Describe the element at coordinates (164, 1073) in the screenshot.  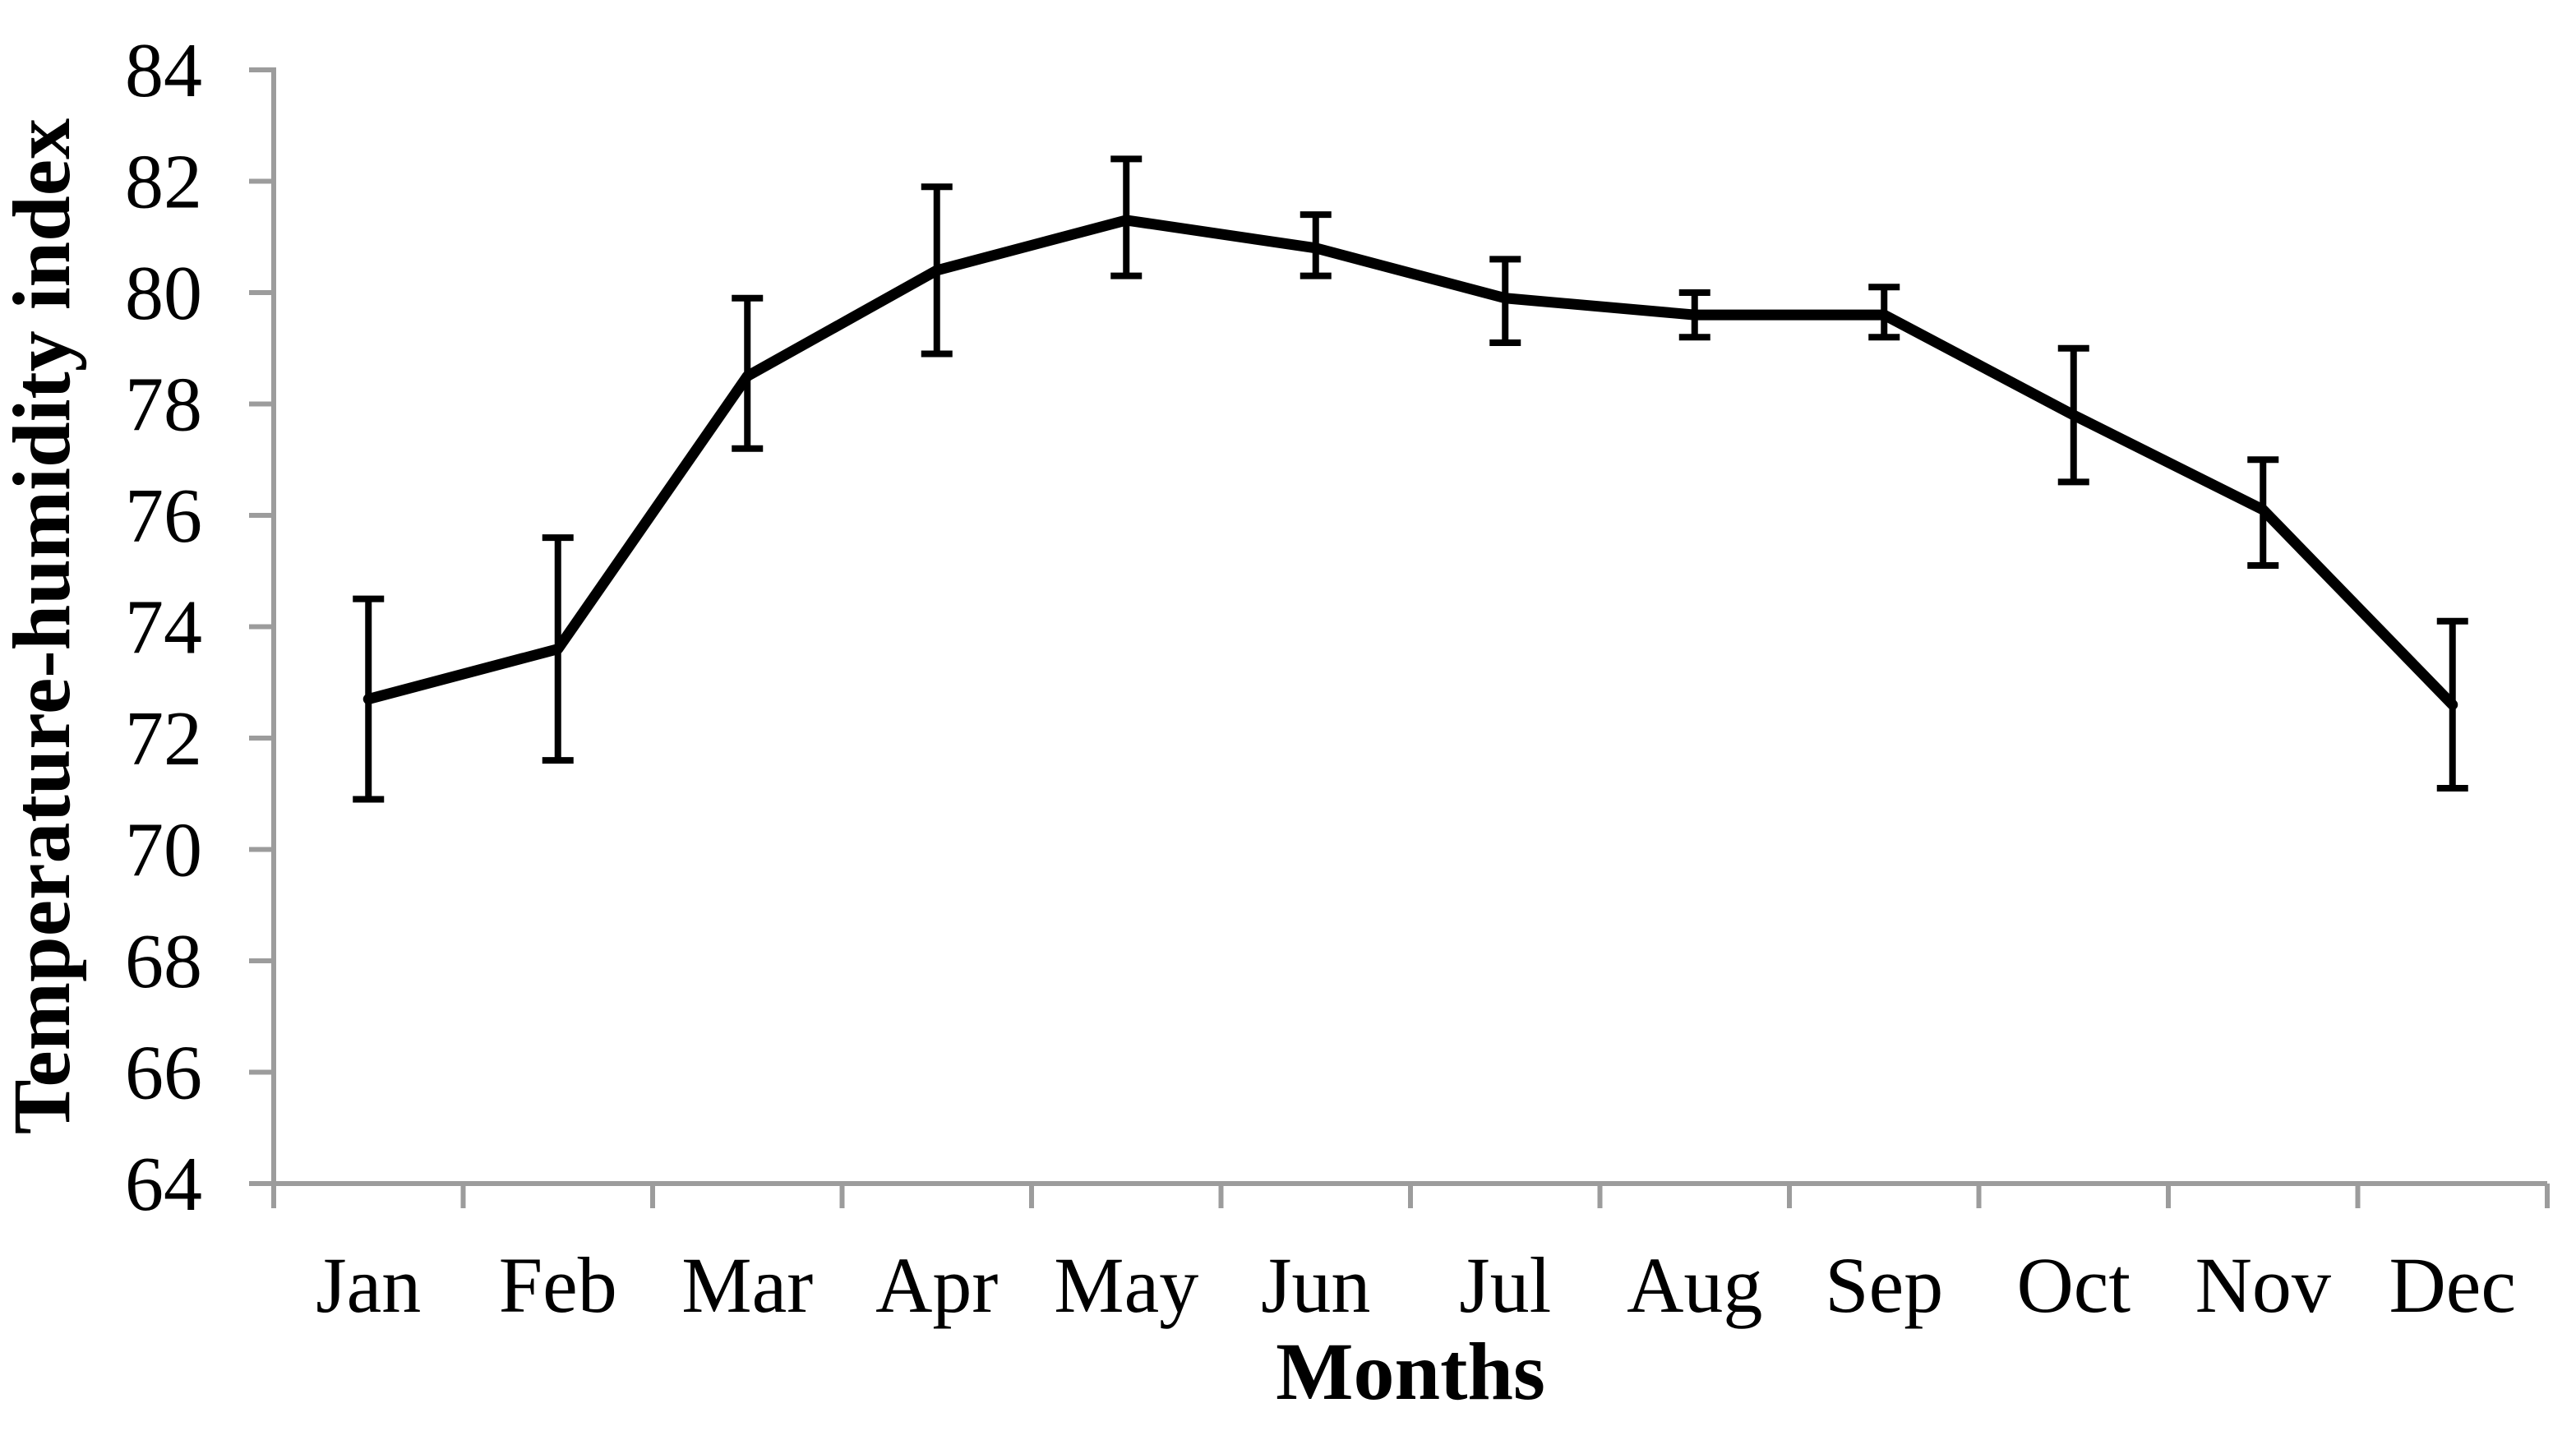
I see `y-tick-label: 66` at that location.